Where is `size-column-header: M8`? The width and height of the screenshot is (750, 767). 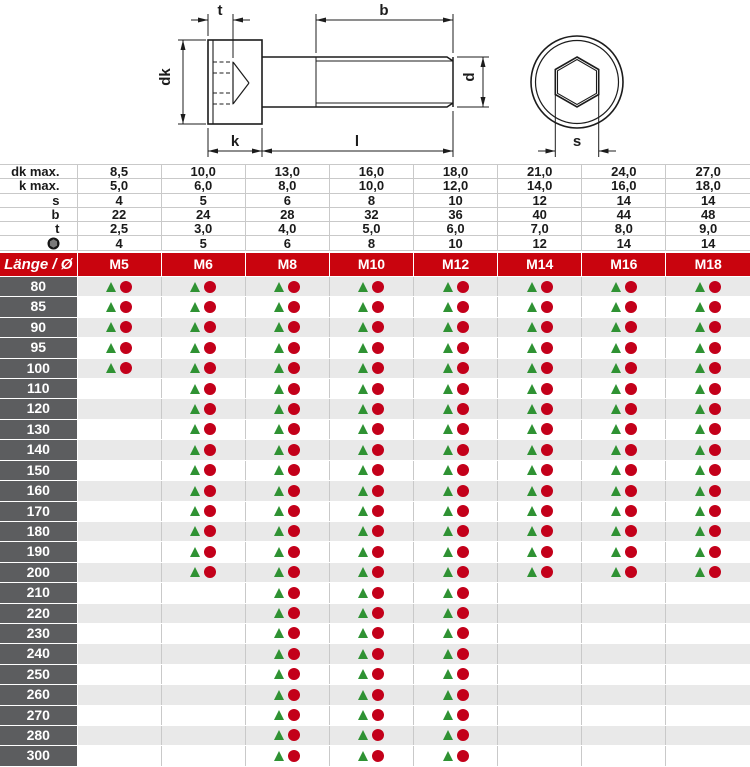 size-column-header: M8 is located at coordinates (287, 265).